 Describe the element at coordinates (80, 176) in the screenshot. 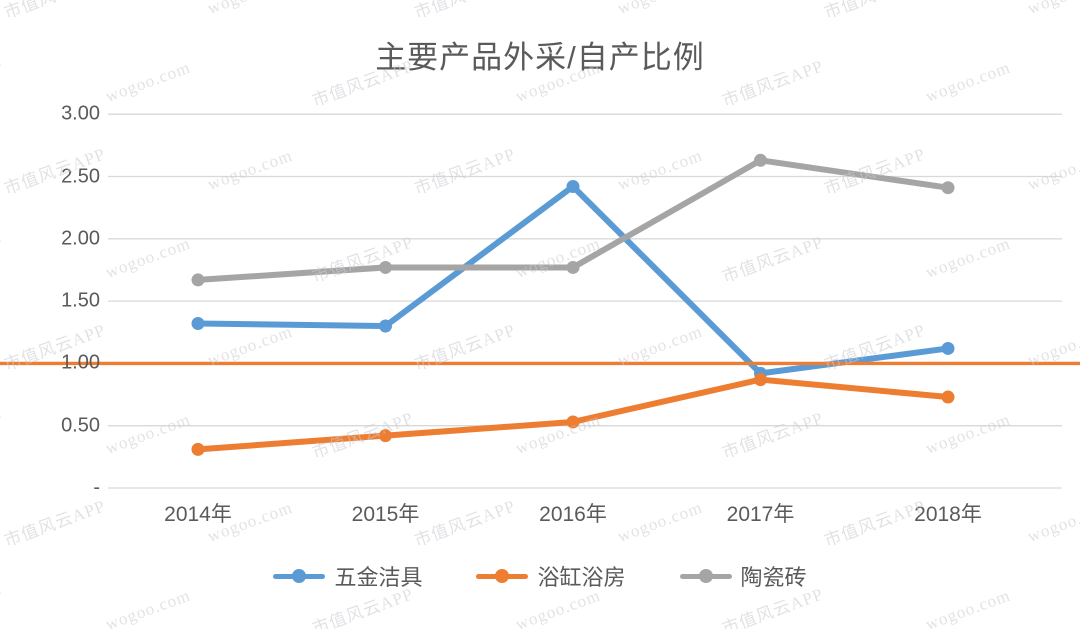

I see `y-axis-tick-label: 2.50` at that location.